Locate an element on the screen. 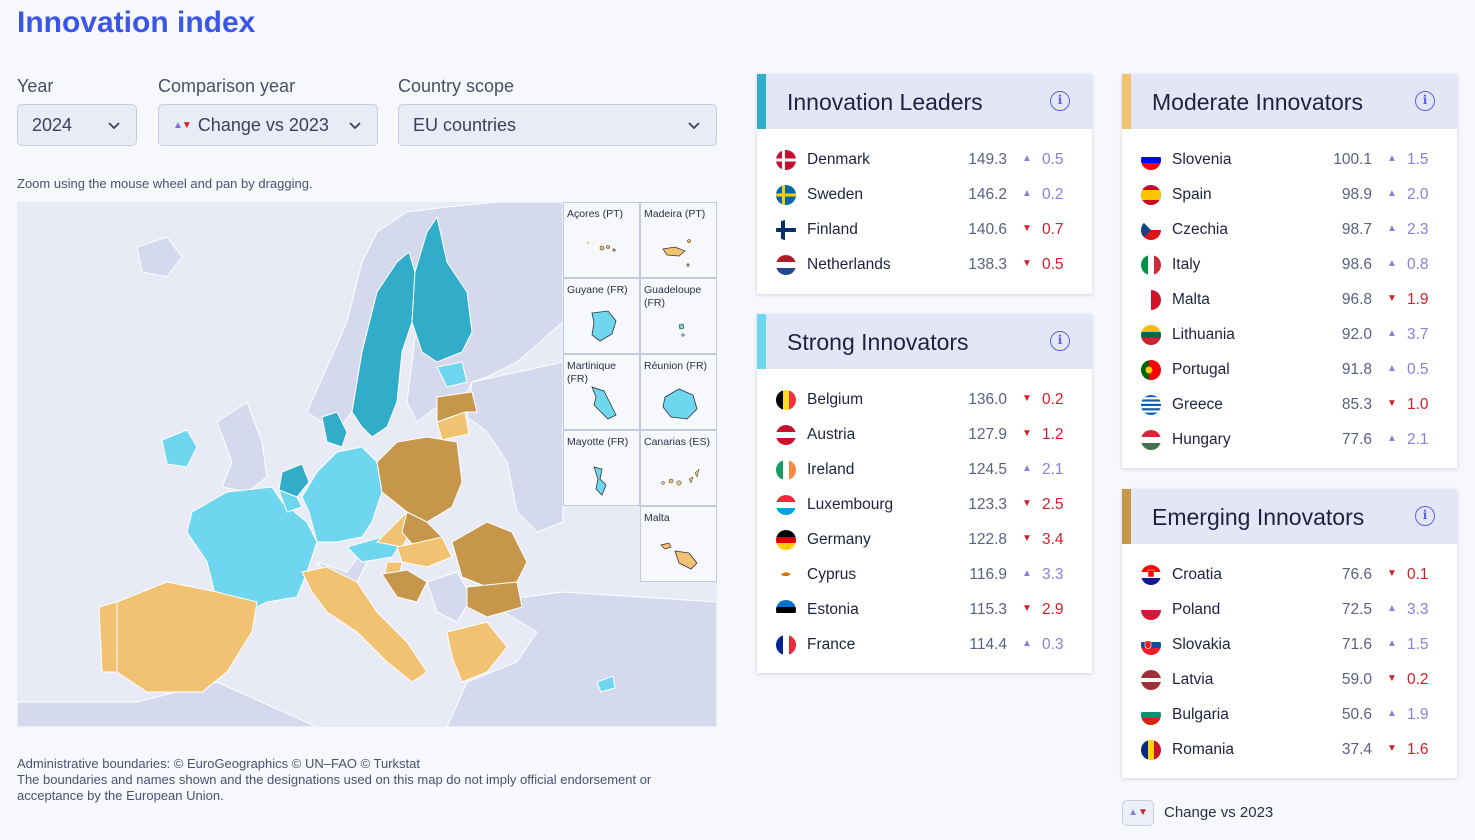  country-row-denmark: Denmark 149.3 ▲ 0.5 is located at coordinates (924, 158).